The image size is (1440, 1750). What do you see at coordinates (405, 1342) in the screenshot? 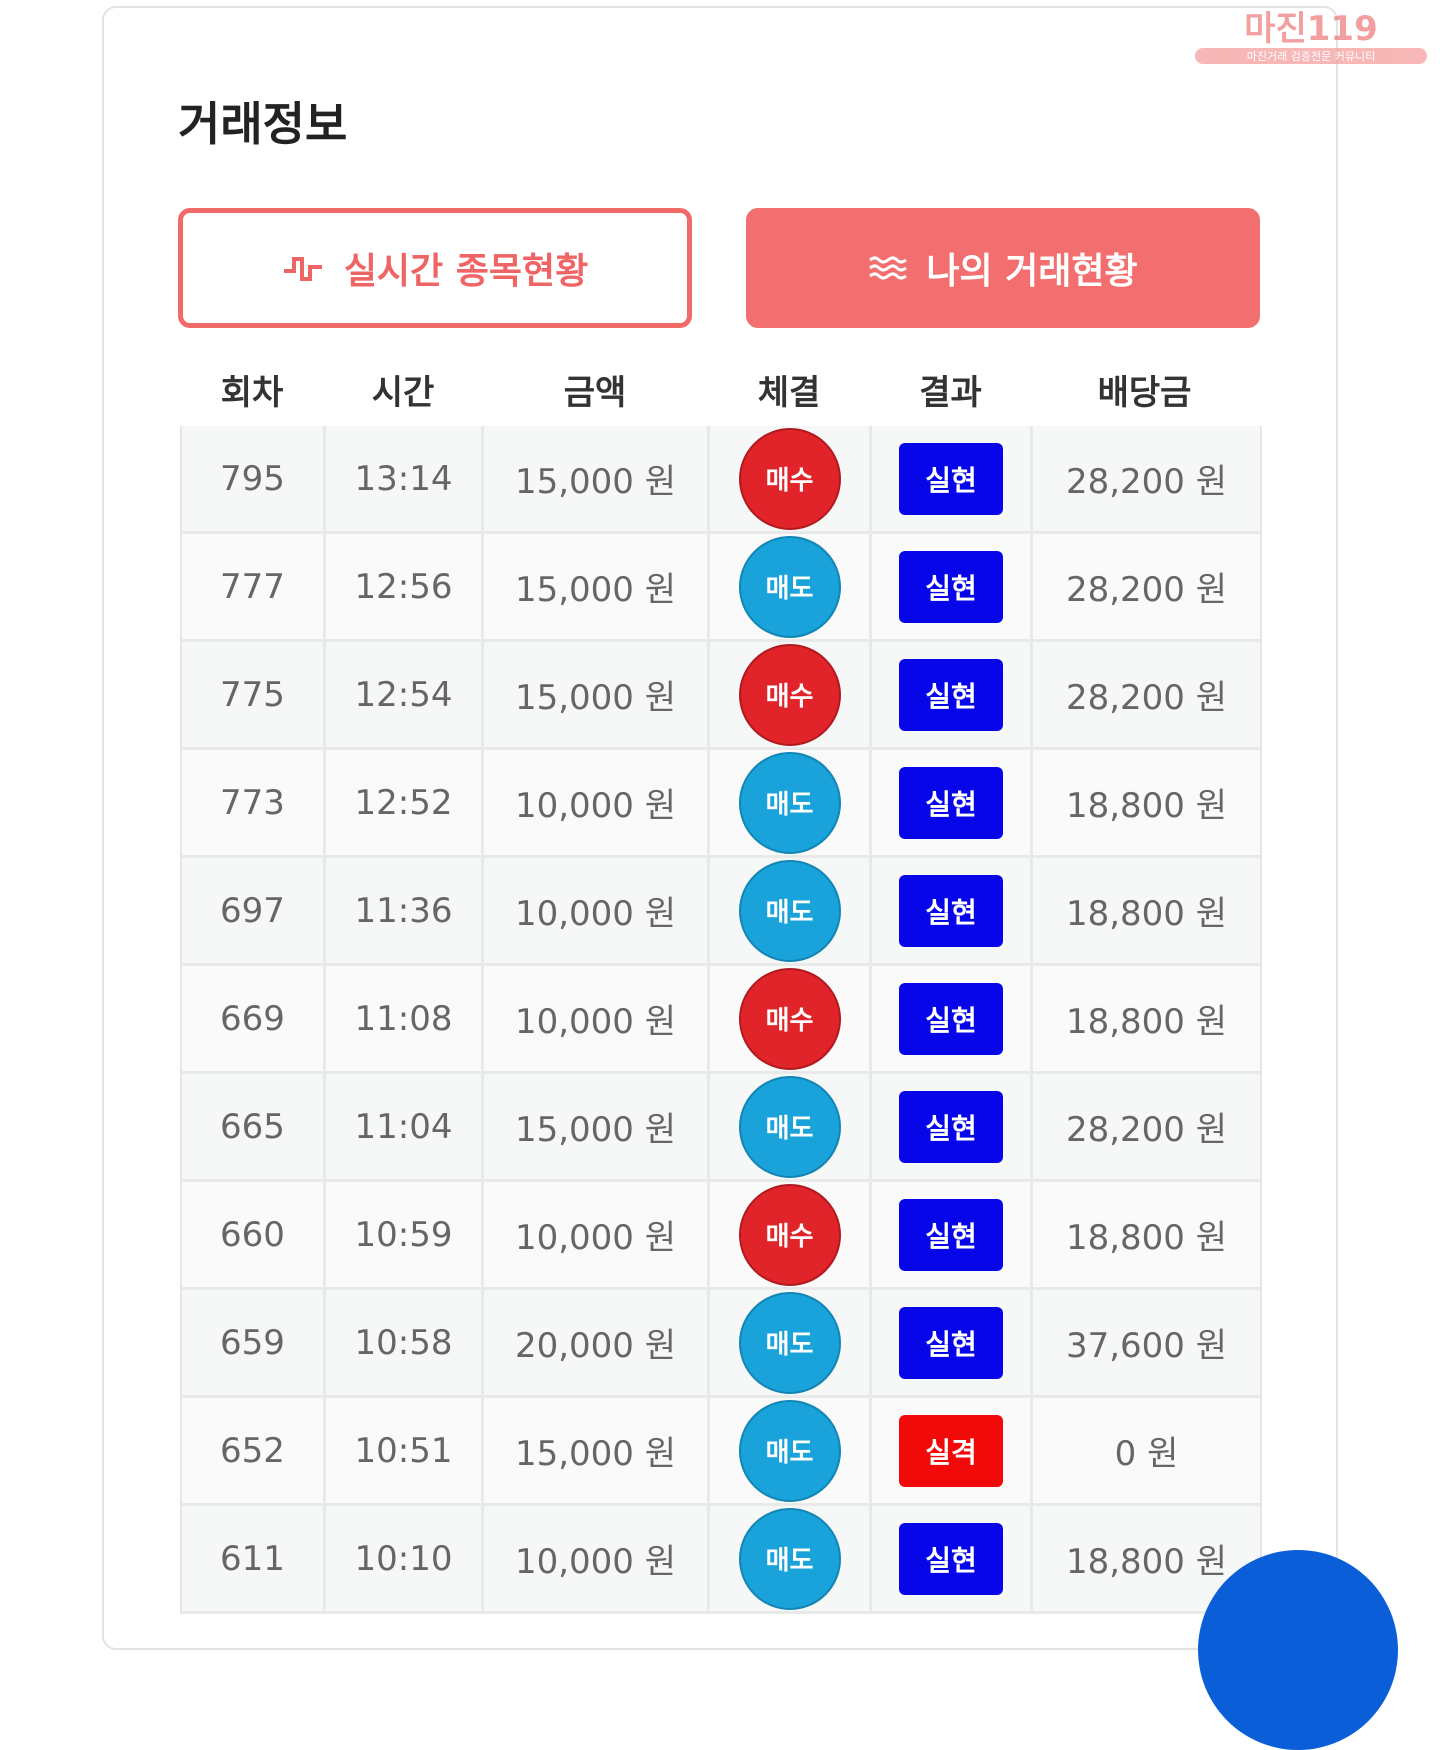
I see `table-cell: 10:58` at bounding box center [405, 1342].